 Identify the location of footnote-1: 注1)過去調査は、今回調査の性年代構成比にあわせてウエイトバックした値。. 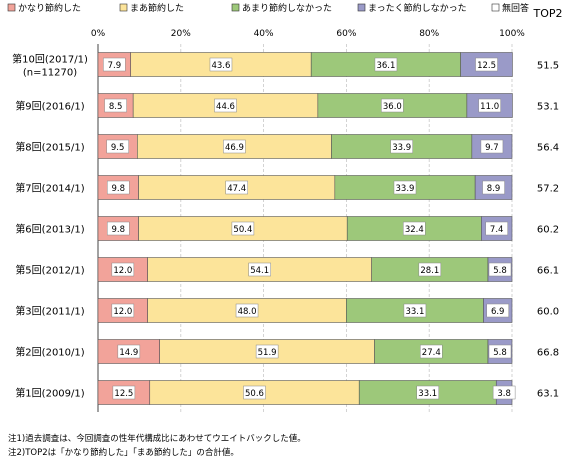
(157, 439).